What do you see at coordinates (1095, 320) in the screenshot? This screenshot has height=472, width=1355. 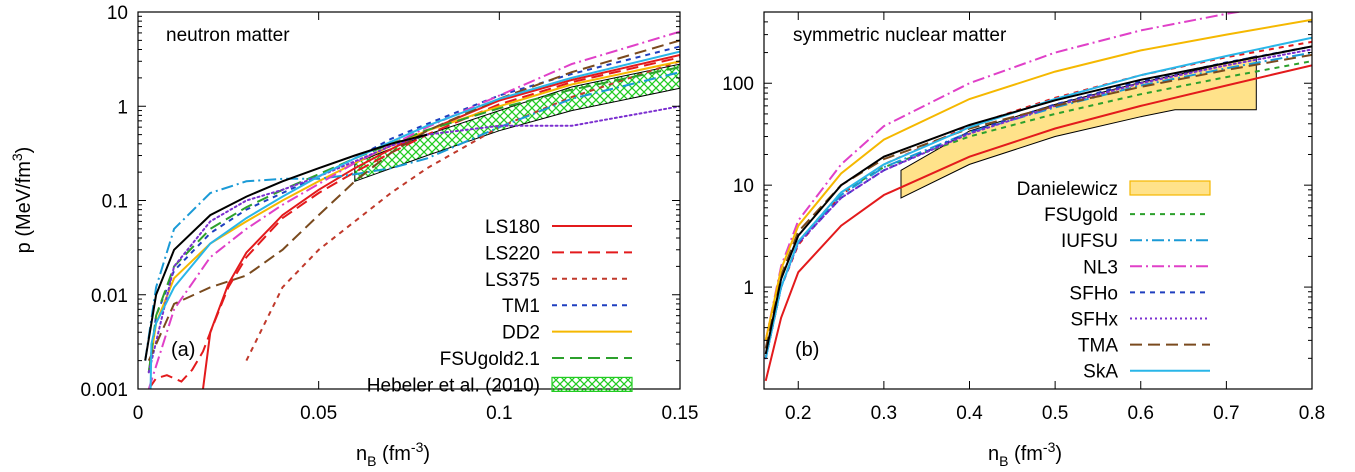 I see `legend-label: SFHx` at bounding box center [1095, 320].